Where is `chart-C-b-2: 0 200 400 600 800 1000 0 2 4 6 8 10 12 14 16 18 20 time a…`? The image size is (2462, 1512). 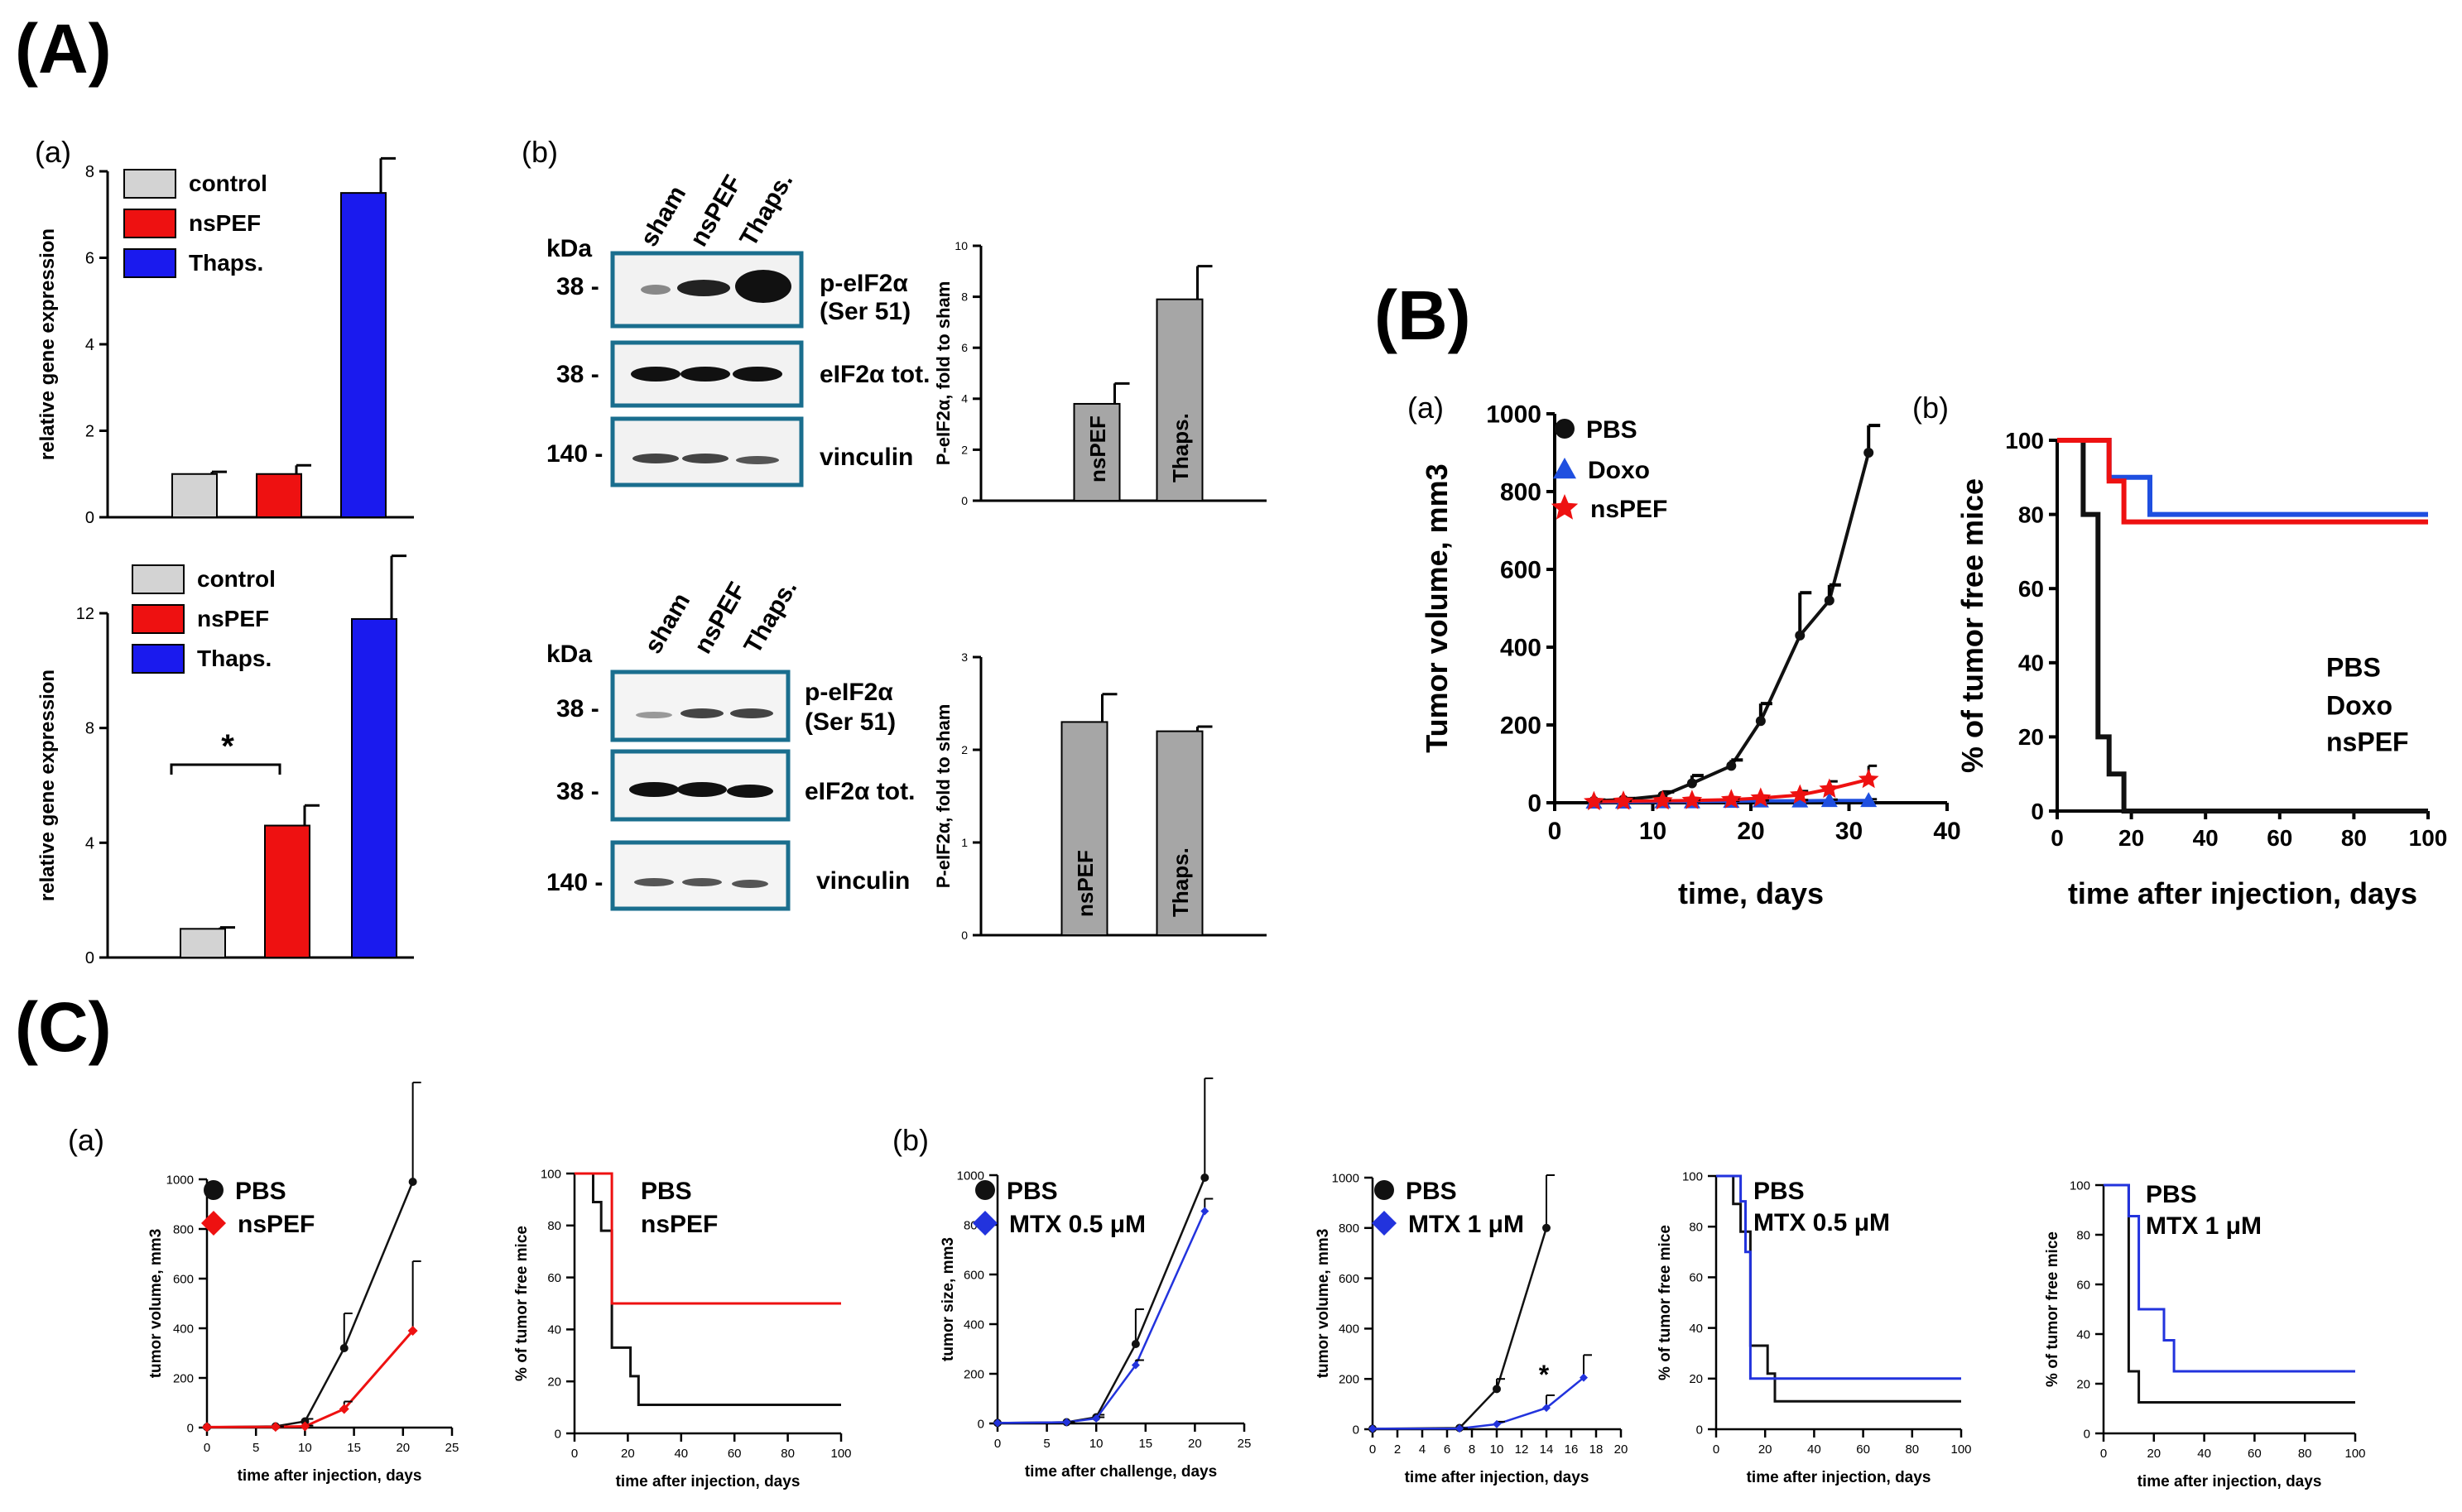
chart-C-b-2: 0 200 400 600 800 1000 0 2 4 6 8 10 12 14 16 18 20 time a… is located at coordinates (1471, 1328).